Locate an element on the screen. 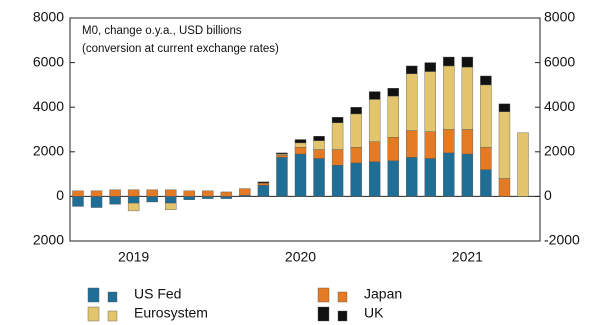 The width and height of the screenshot is (593, 325). annotation: M0, change o.y.a., USD billions is located at coordinates (162, 31).